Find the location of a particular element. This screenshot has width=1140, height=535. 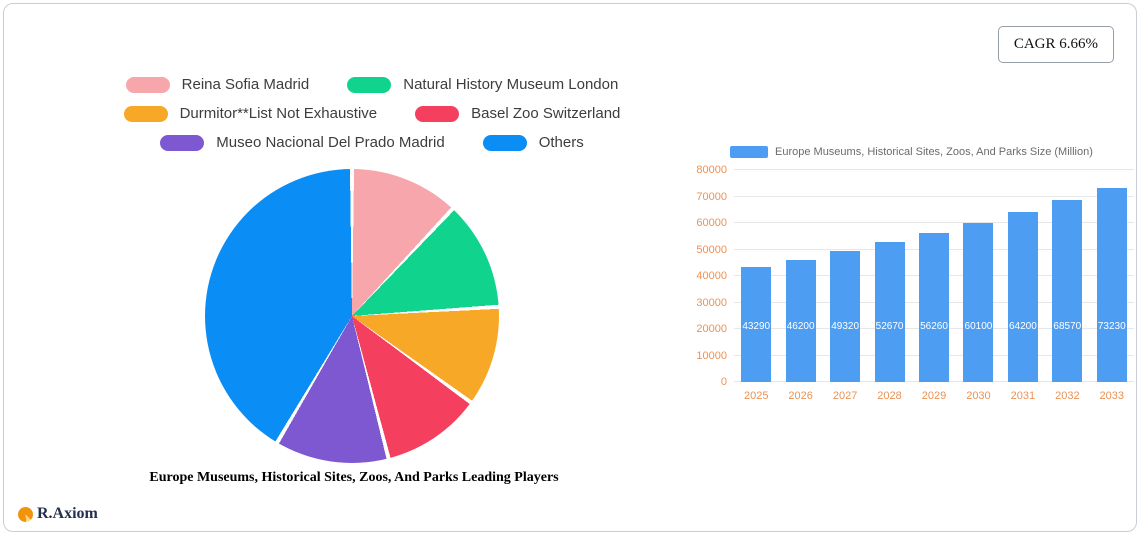

x-axis-tick-label: 2032 is located at coordinates (1067, 396).